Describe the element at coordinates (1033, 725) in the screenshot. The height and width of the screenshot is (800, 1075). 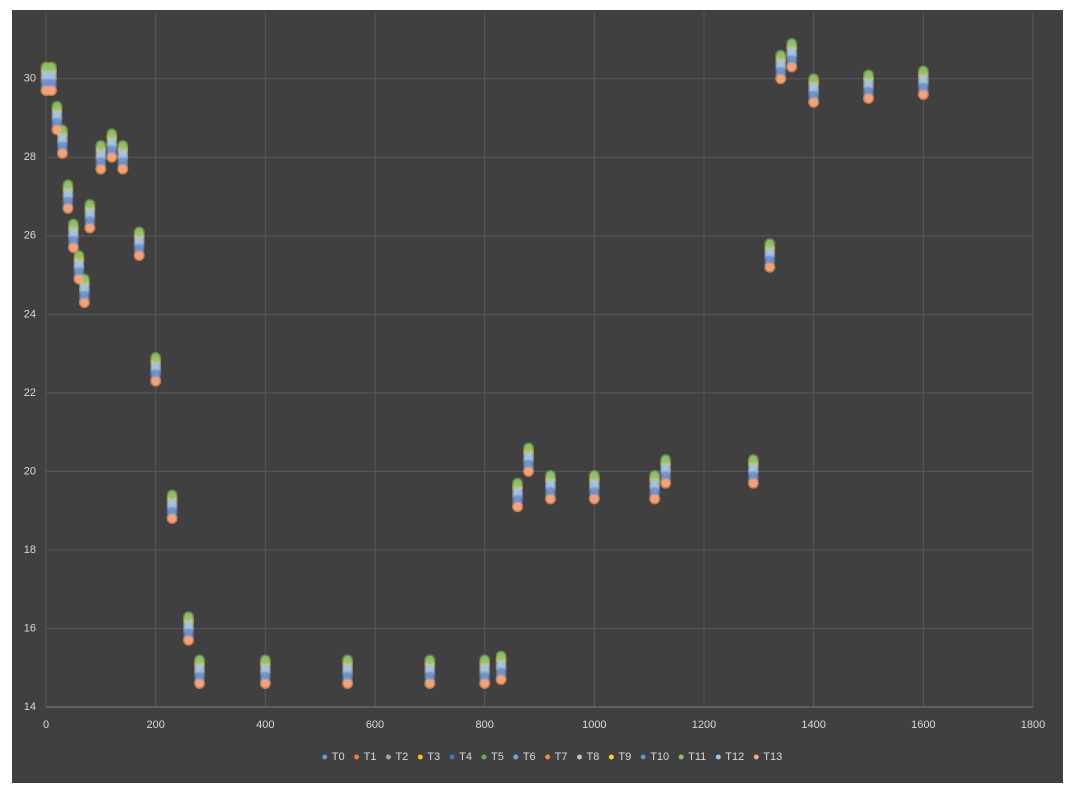
I see `x-tick-label: 1800` at that location.